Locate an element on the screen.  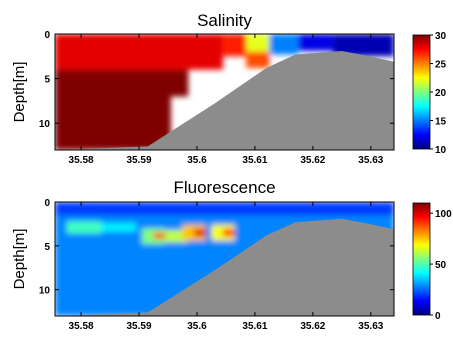
ylabel-salinity: Depth[m] is located at coordinates (19, 92).